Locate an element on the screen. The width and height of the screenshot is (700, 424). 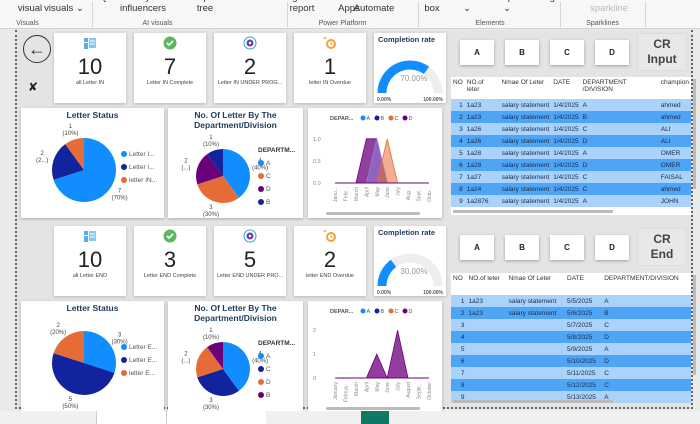
kpi-card: 10 all Letter IN is located at coordinates (90, 68).